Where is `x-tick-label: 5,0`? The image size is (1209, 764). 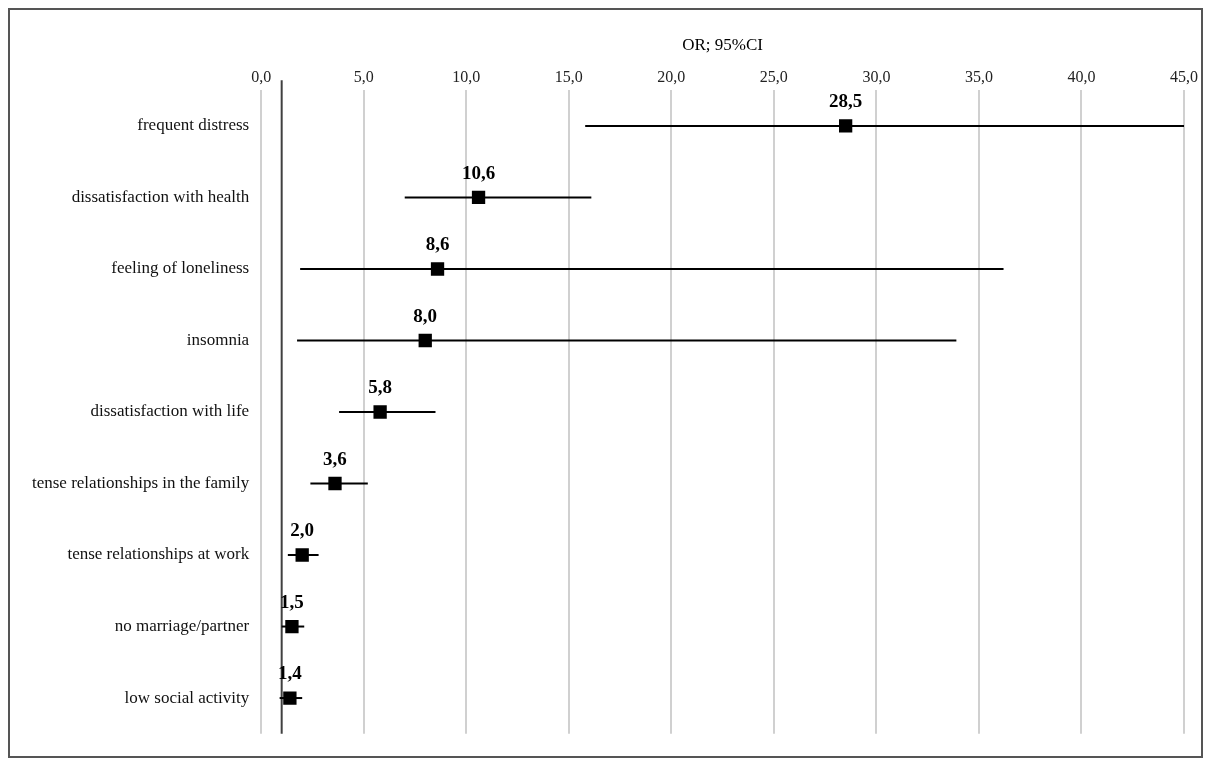
x-tick-label: 5,0 is located at coordinates (363, 76).